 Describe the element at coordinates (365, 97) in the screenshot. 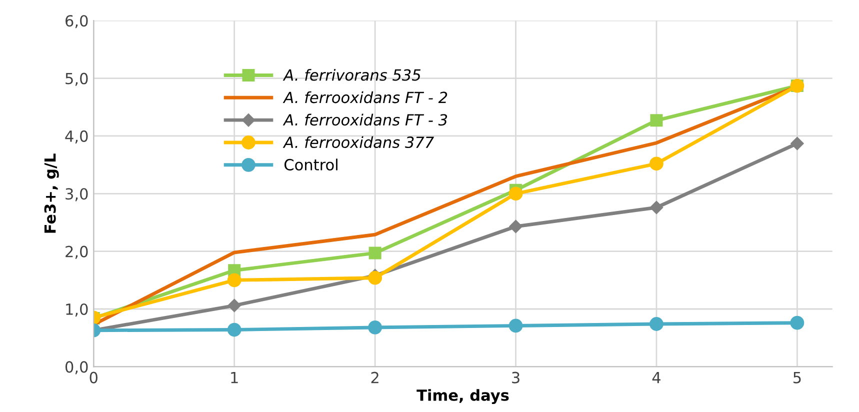

I see `legend-label: A. ferrooxidans FT - 2` at that location.